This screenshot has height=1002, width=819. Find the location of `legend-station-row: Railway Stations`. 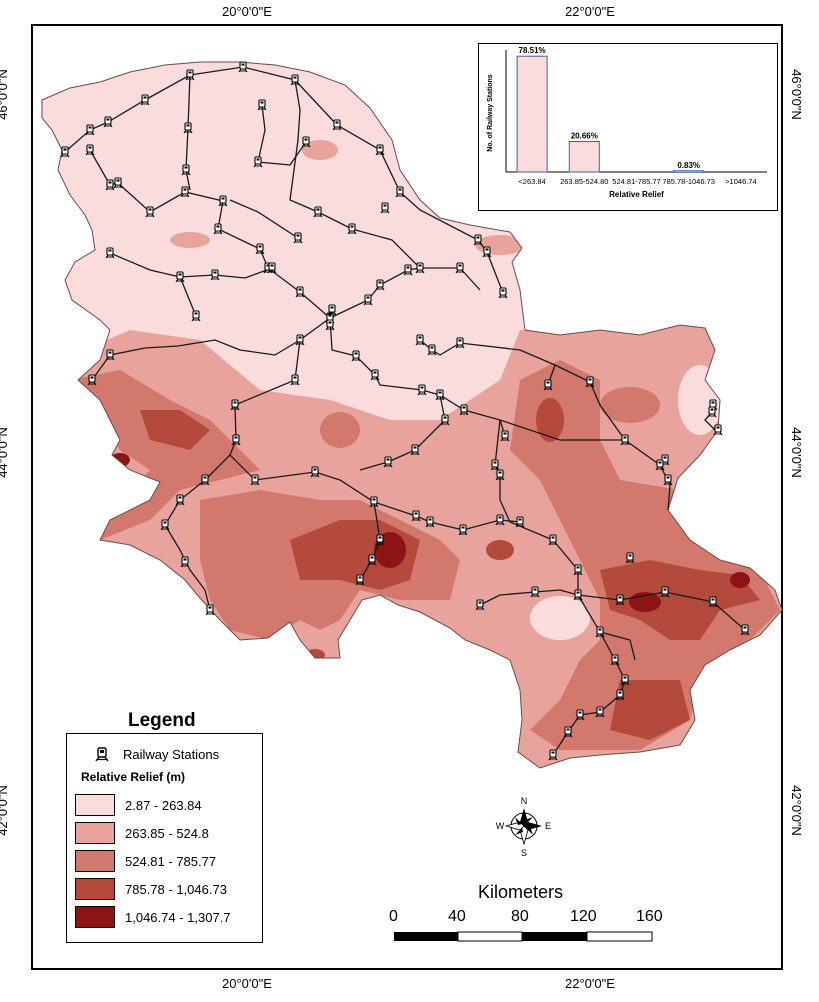

legend-station-row: Railway Stations is located at coordinates (157, 754).